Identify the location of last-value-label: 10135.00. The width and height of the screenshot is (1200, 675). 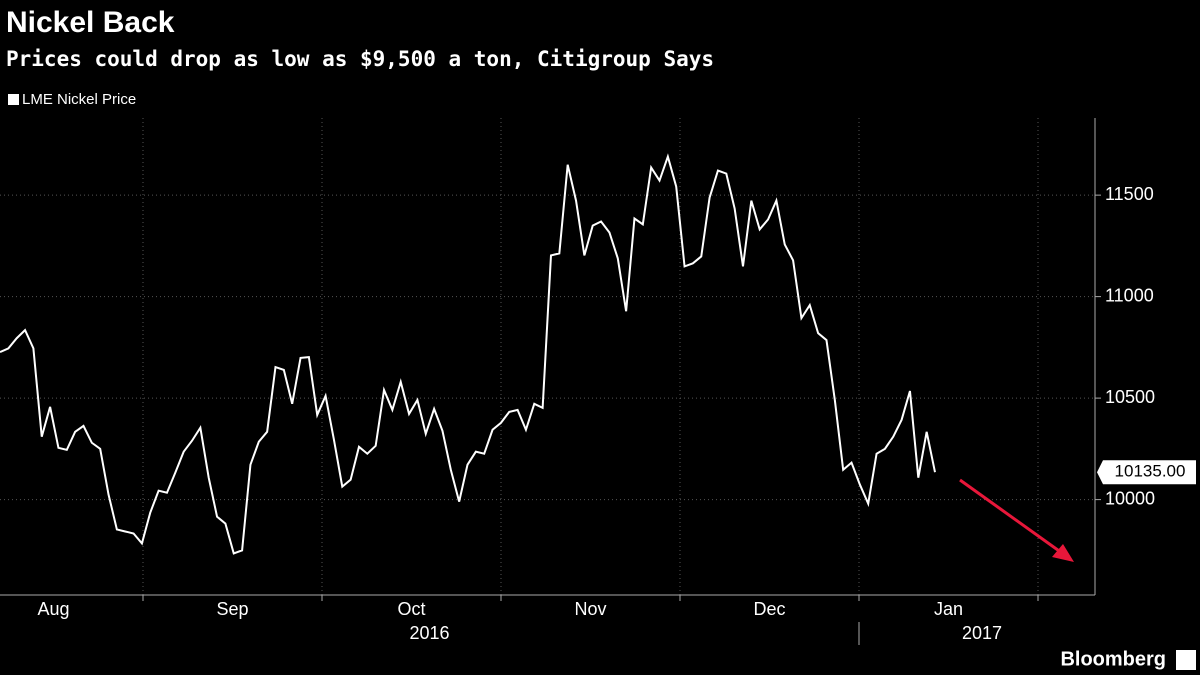
(1150, 471).